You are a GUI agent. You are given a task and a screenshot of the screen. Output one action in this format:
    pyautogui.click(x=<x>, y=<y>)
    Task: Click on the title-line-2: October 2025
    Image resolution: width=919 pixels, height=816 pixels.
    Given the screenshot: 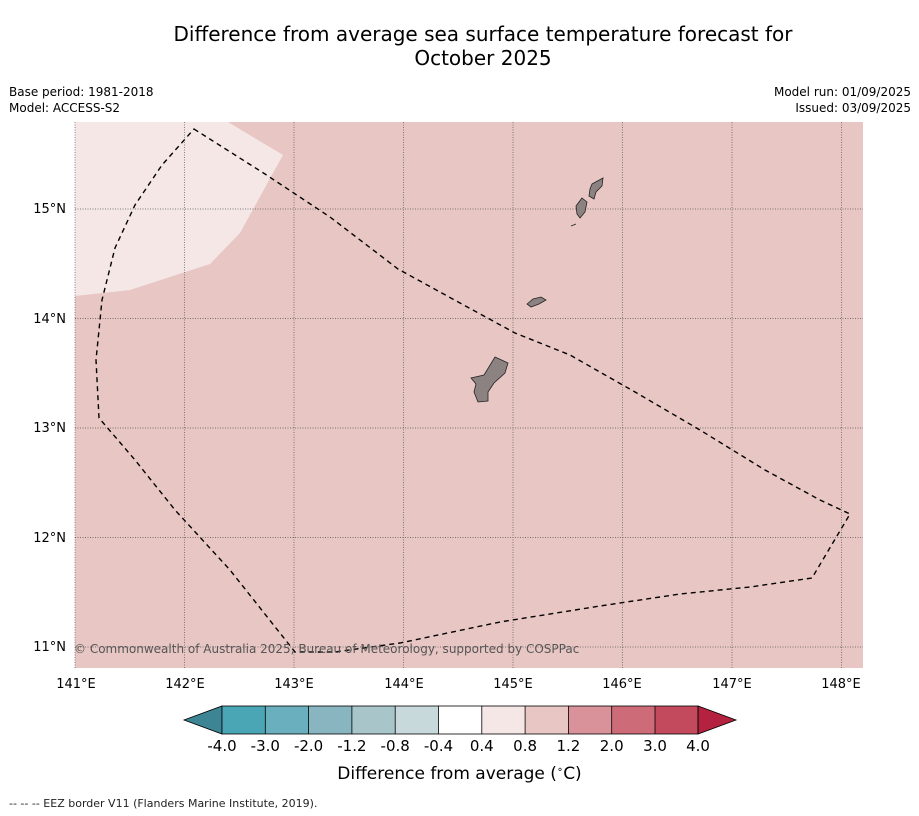 What is the action you would take?
    pyautogui.click(x=483, y=58)
    